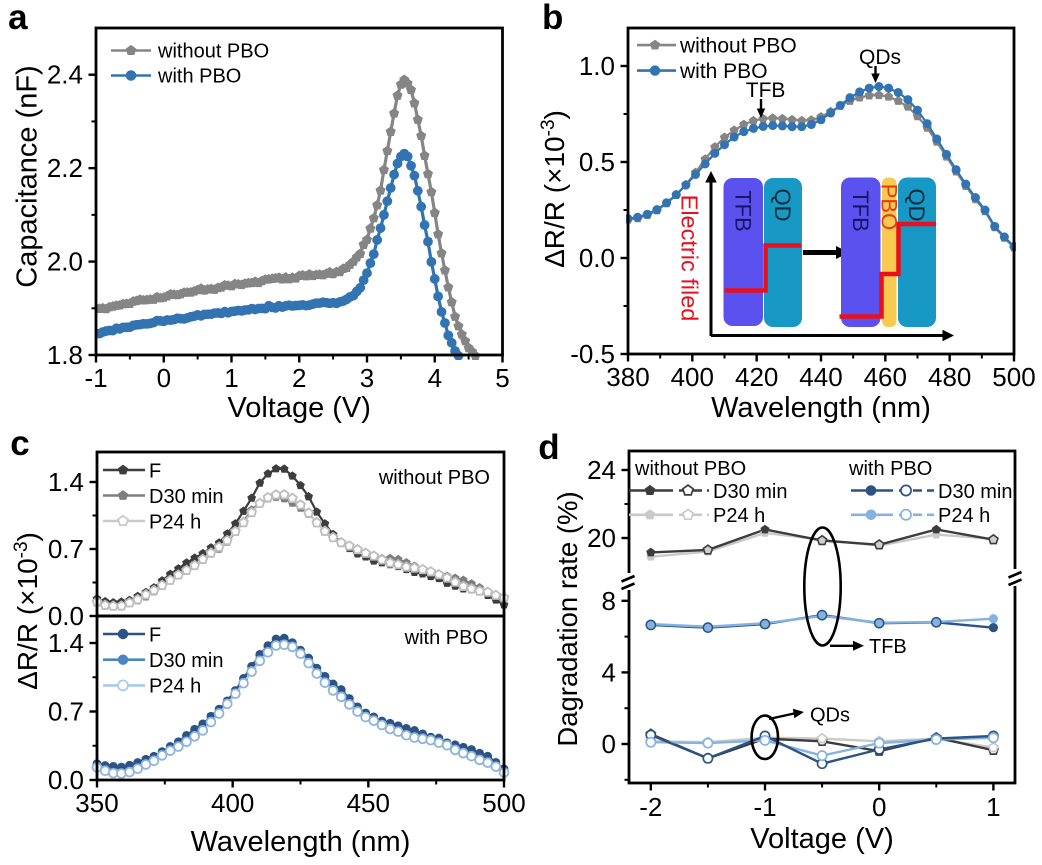  Describe the element at coordinates (96, 803) in the screenshot. I see `svg-text: 350` at that location.